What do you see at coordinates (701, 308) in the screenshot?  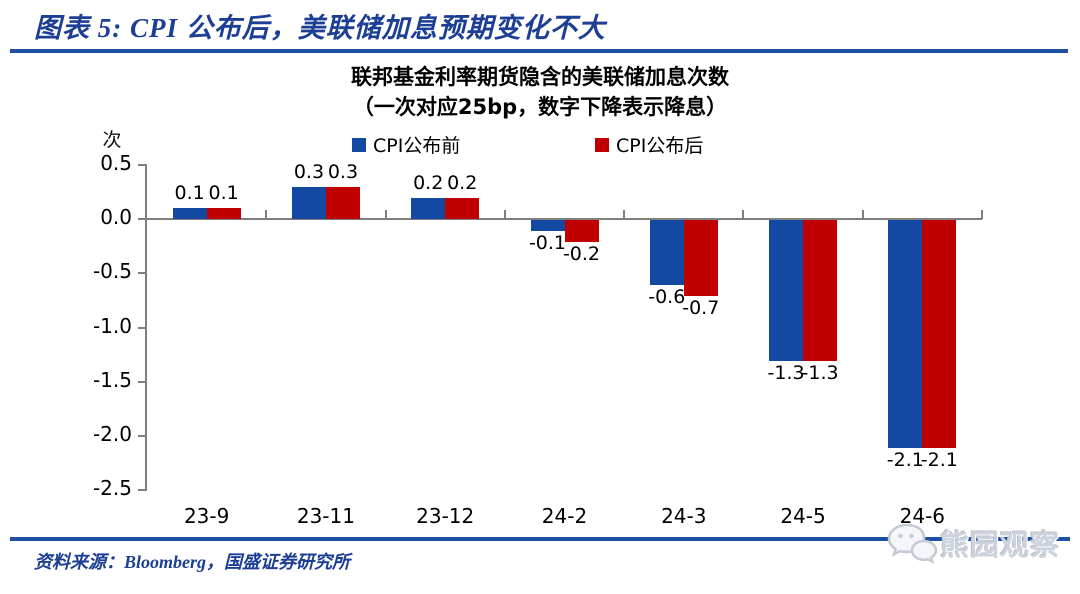 I see `bar-value-label: -0.7` at bounding box center [701, 308].